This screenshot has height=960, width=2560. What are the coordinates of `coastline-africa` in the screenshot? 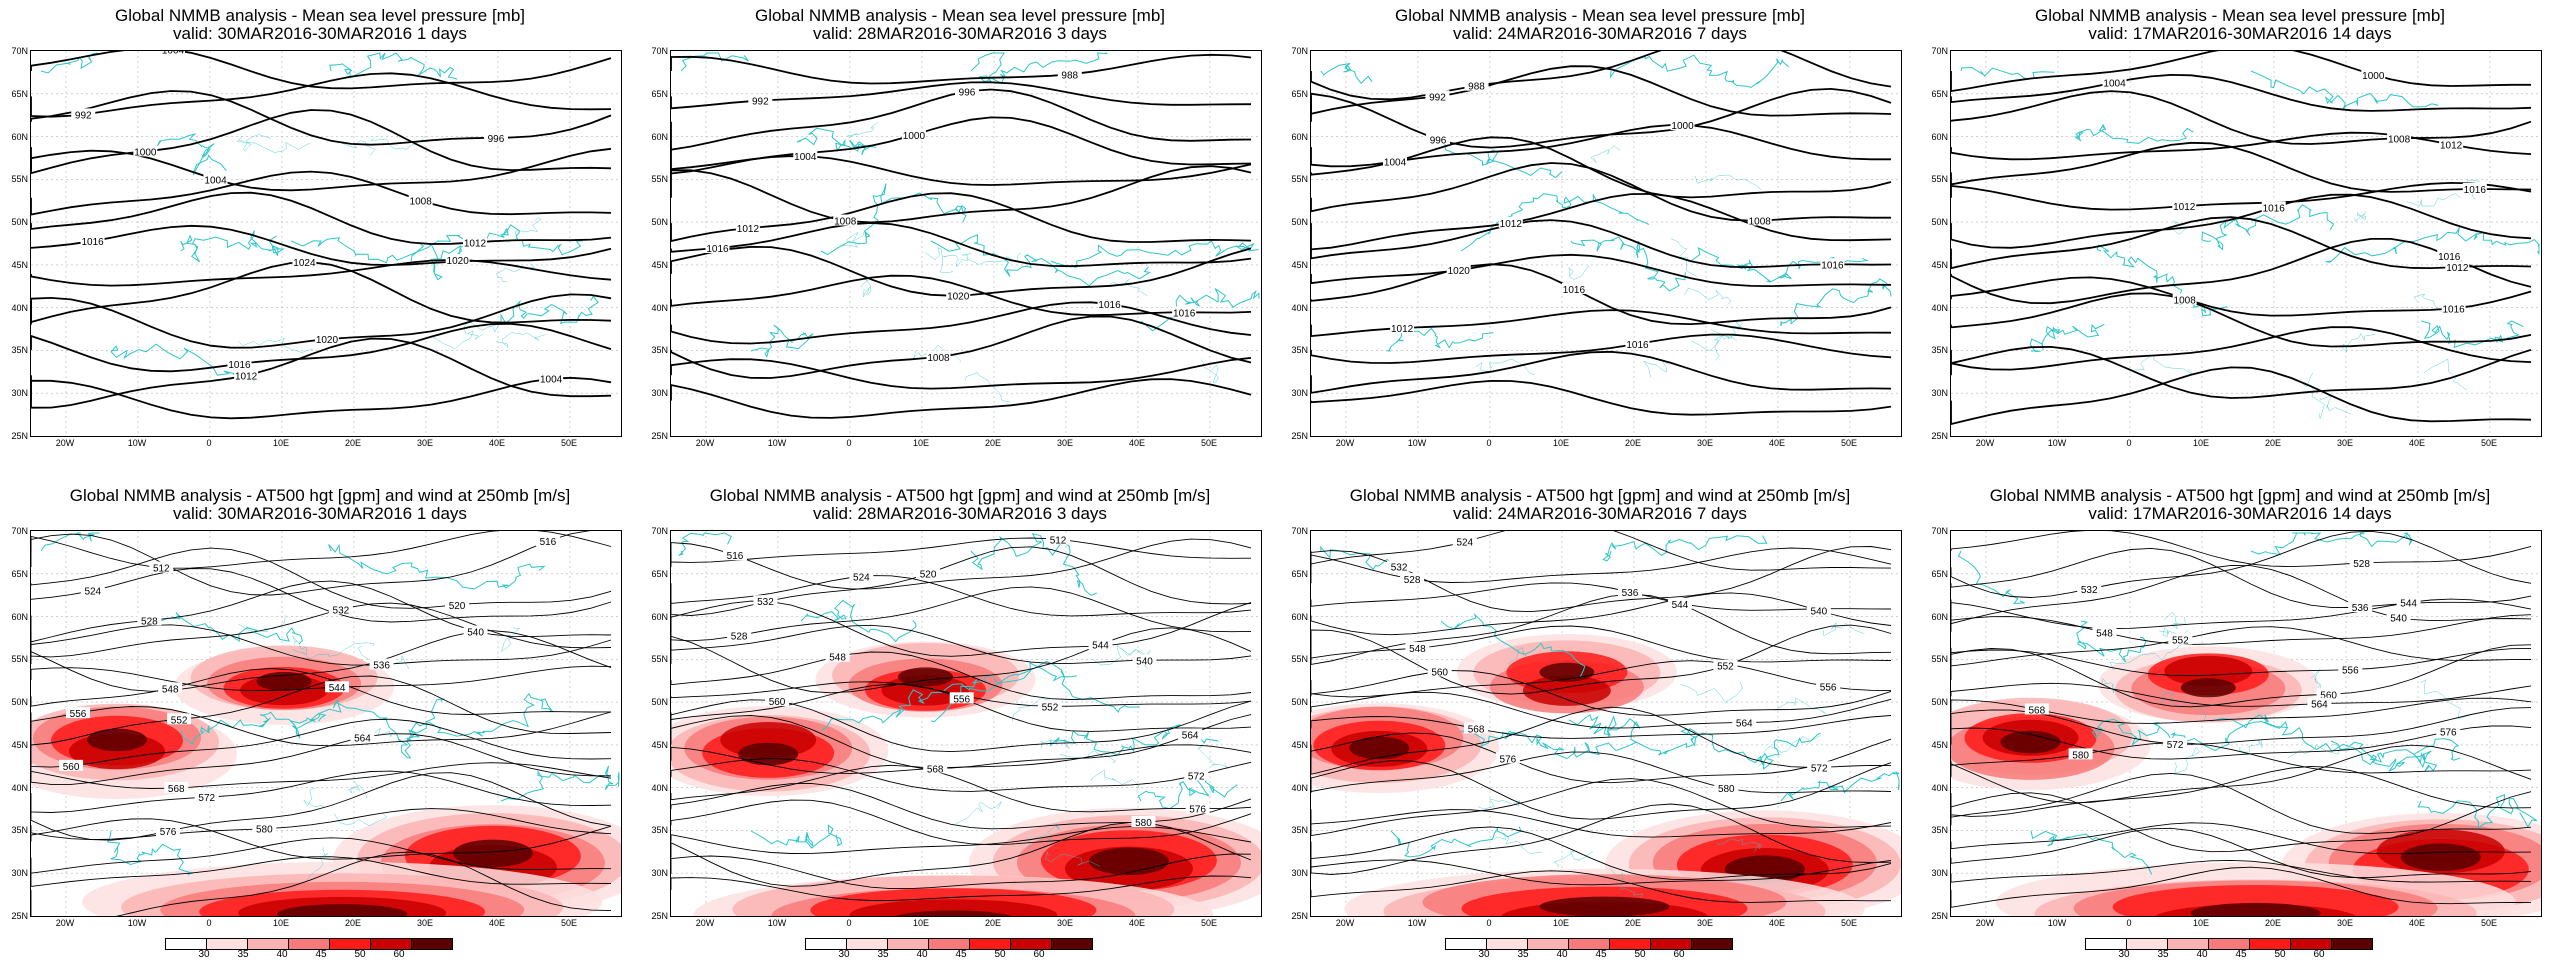 It's located at (150, 853).